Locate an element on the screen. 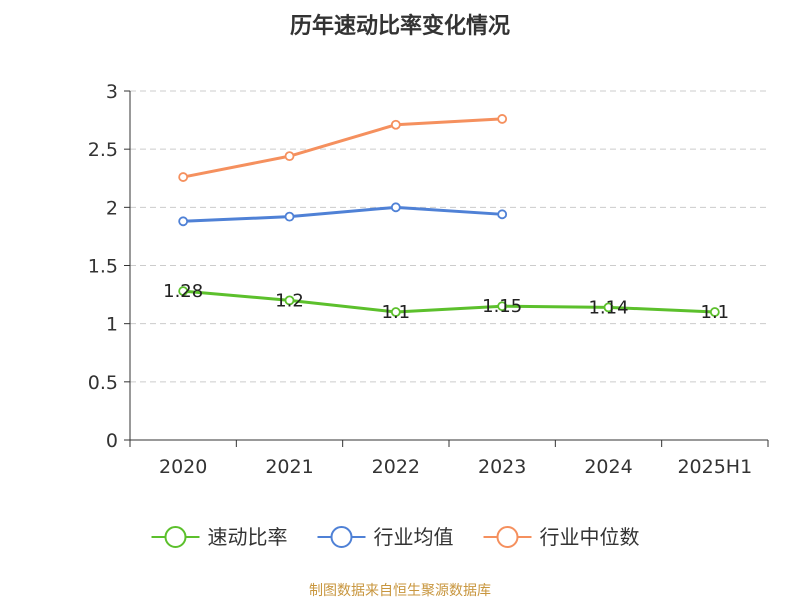 This screenshot has height=600, width=800. x-axis: 2020 2021 2022 2023 2024 2025H1 is located at coordinates (449, 458).